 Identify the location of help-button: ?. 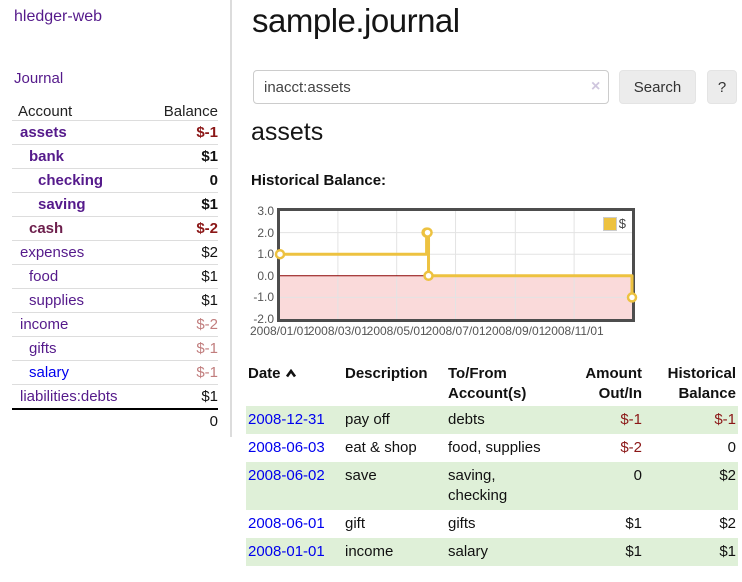
(722, 87).